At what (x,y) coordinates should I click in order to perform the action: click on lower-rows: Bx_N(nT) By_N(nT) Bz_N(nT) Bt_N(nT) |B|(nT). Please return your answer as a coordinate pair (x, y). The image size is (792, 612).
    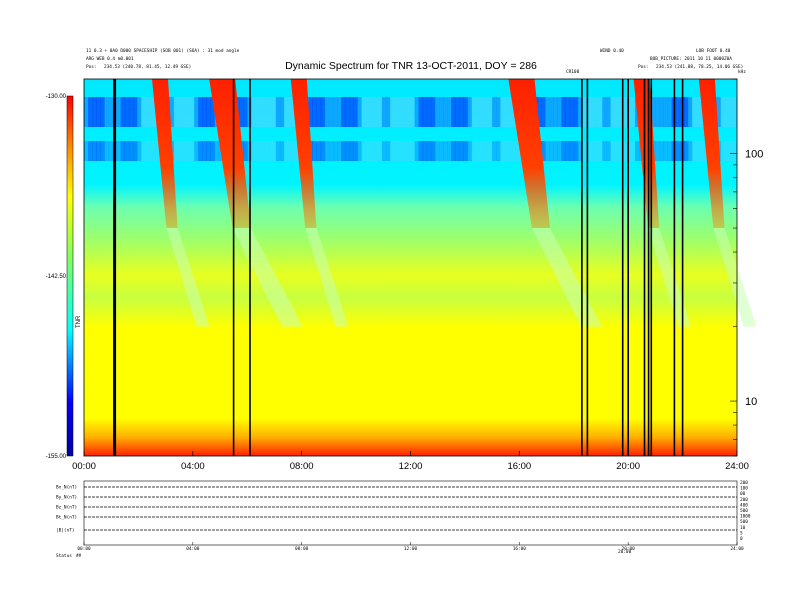
    Looking at the image, I should click on (396, 509).